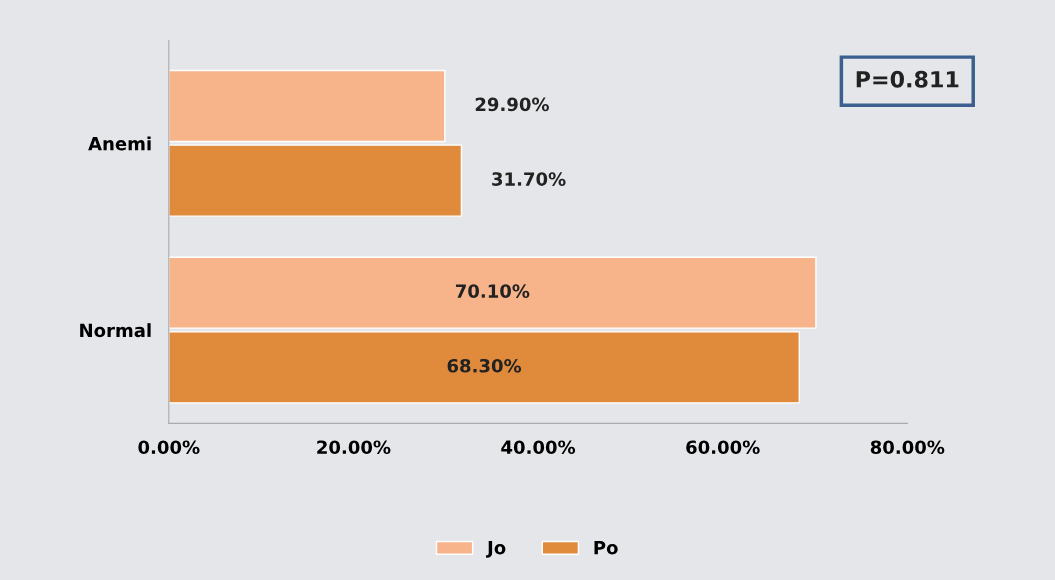 The image size is (1055, 580). What do you see at coordinates (529, 179) in the screenshot?
I see `data-label: 31.70%` at bounding box center [529, 179].